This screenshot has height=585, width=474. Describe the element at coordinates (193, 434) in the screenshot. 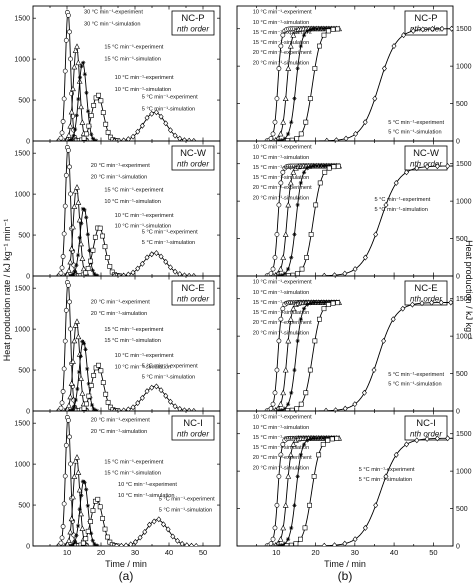

I see `reaction-order: nth order` at that location.